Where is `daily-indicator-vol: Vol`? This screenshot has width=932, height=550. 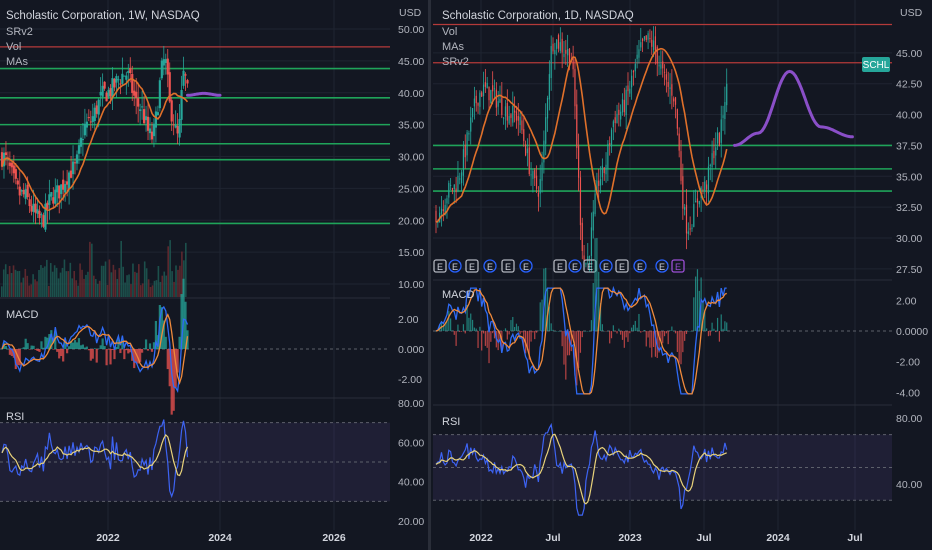 daily-indicator-vol: Vol is located at coordinates (449, 32).